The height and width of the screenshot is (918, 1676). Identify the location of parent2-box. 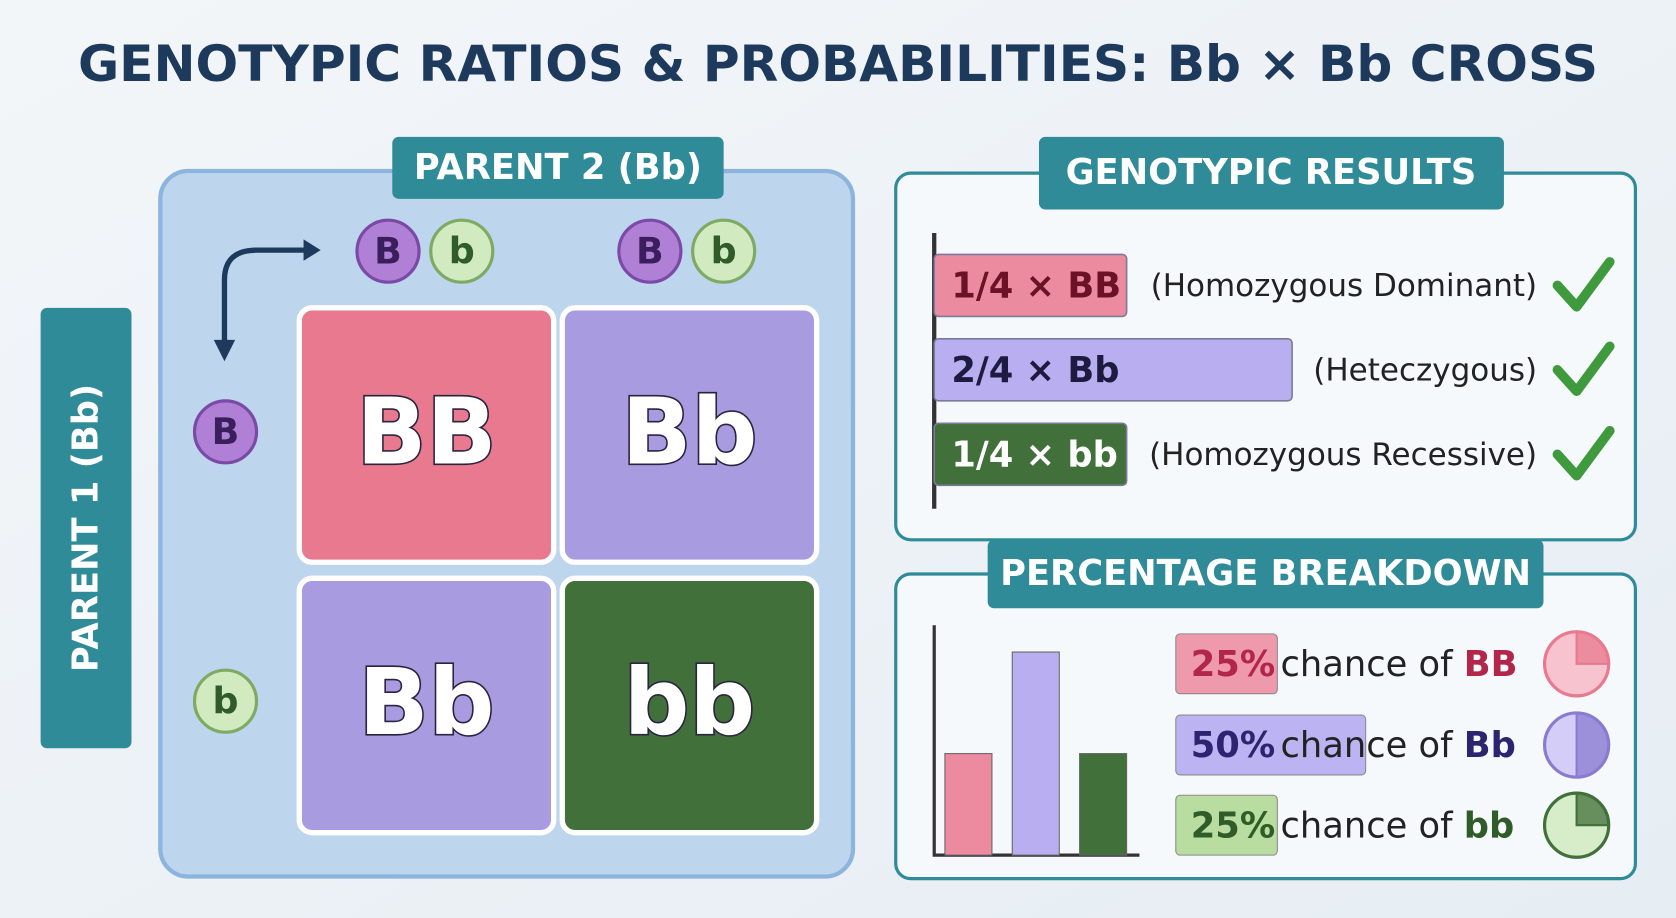
(558, 167).